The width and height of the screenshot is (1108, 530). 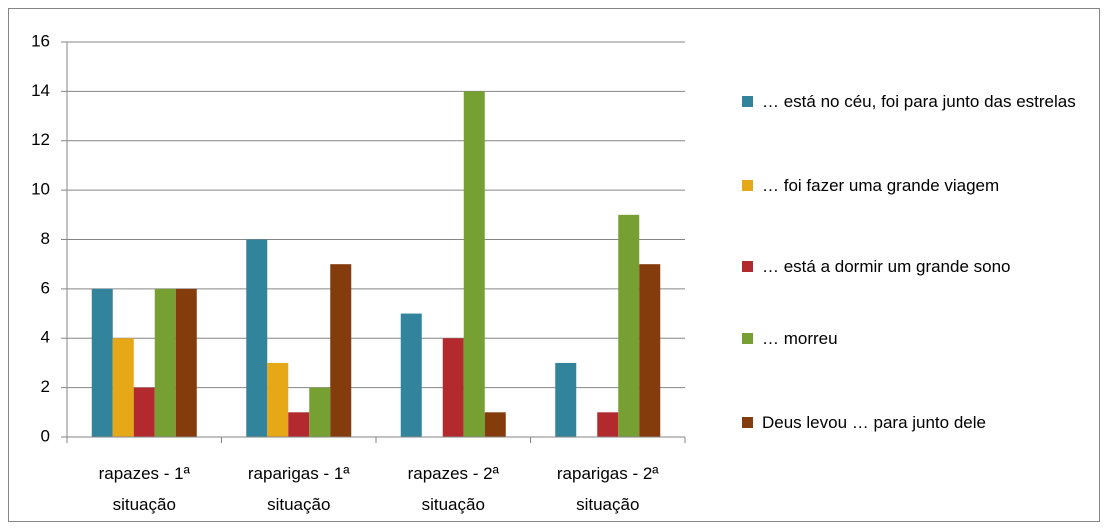 What do you see at coordinates (298, 489) in the screenshot?
I see `x-tick-label: raparigas - 1ª situação` at bounding box center [298, 489].